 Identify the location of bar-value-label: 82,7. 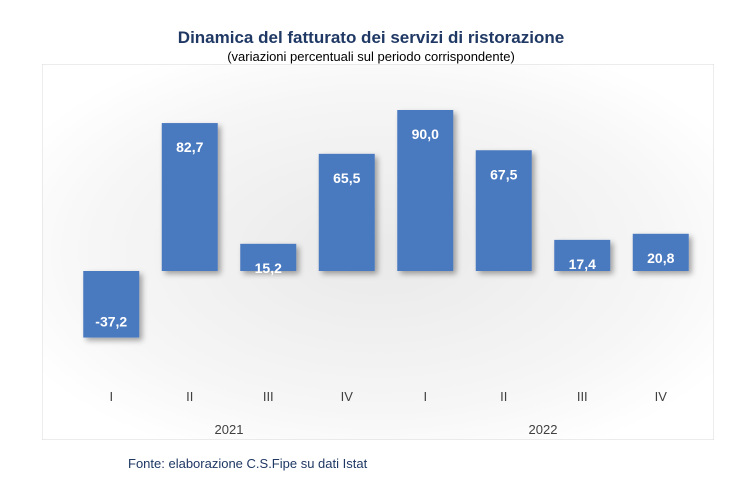
(189, 147).